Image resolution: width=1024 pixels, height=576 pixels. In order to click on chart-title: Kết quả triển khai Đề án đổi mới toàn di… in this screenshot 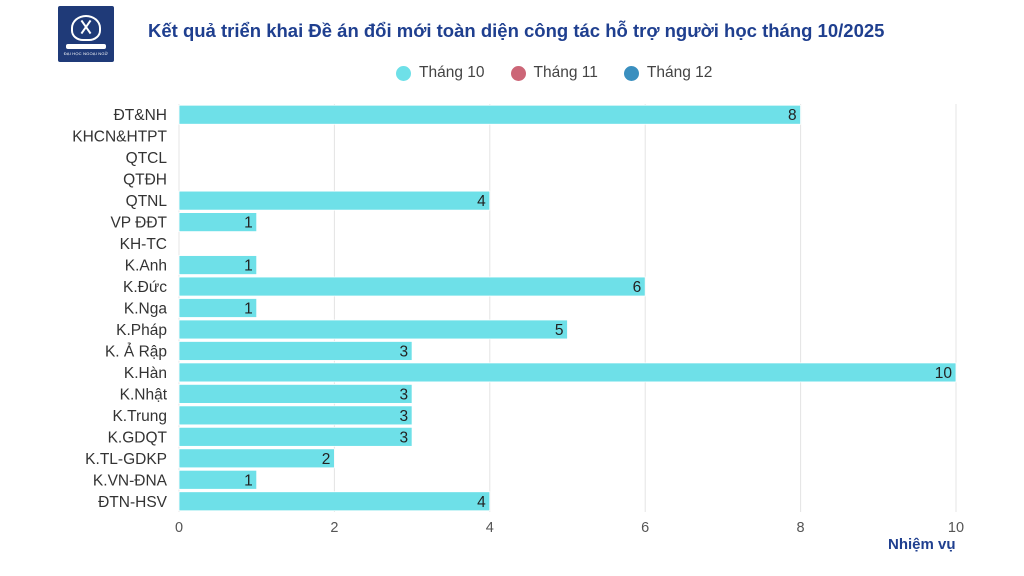, I will do `click(516, 30)`.